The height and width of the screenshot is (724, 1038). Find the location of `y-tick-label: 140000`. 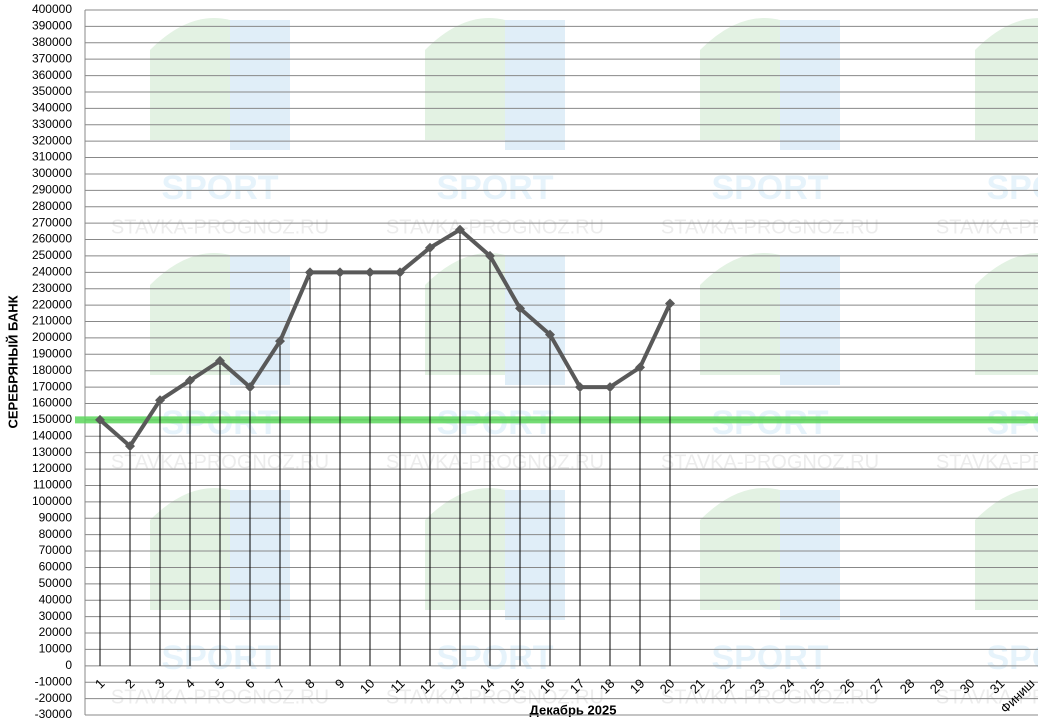

y-tick-label: 140000 is located at coordinates (52, 435).